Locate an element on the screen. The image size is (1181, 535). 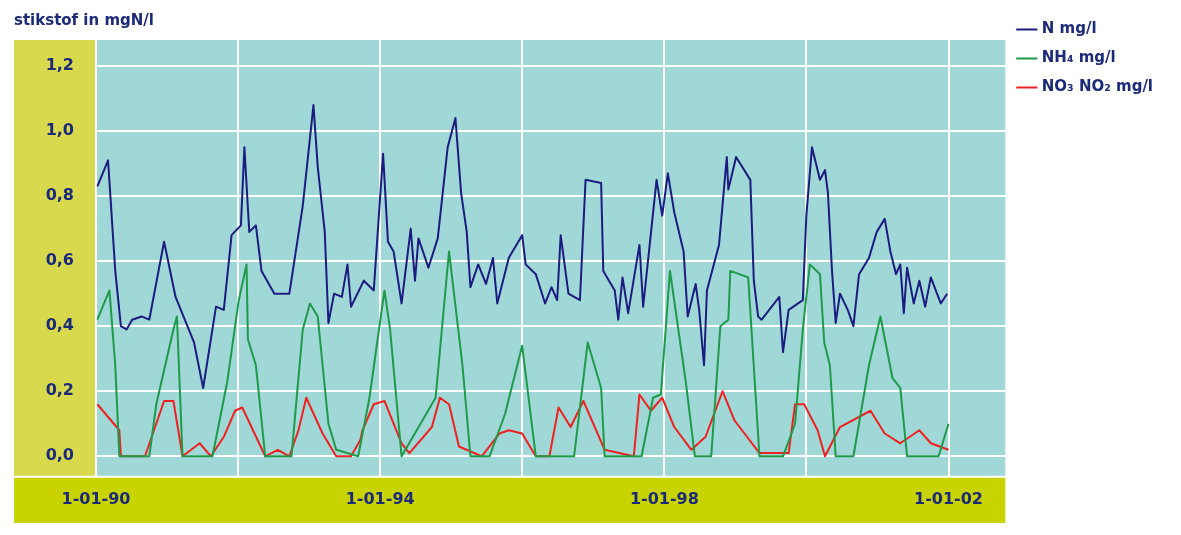
x-tick-label: 1-01-94 is located at coordinates (380, 498).